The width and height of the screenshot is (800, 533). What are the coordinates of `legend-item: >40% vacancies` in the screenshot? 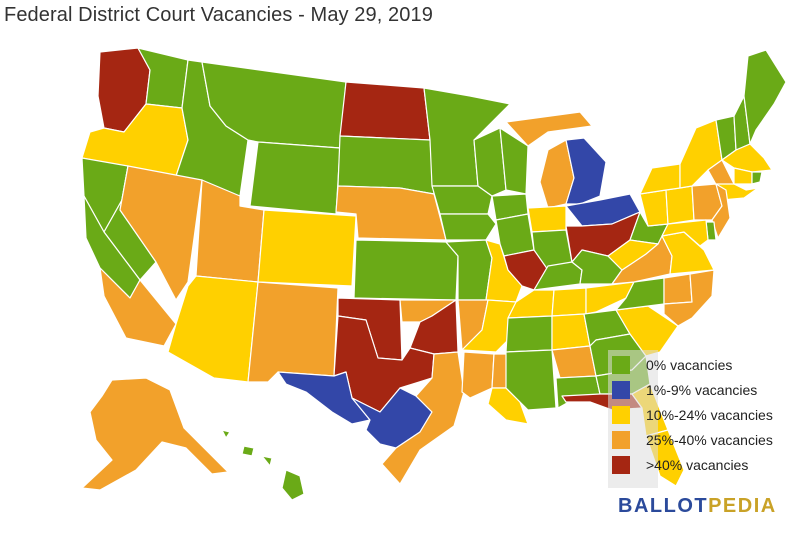 It's located at (706, 464).